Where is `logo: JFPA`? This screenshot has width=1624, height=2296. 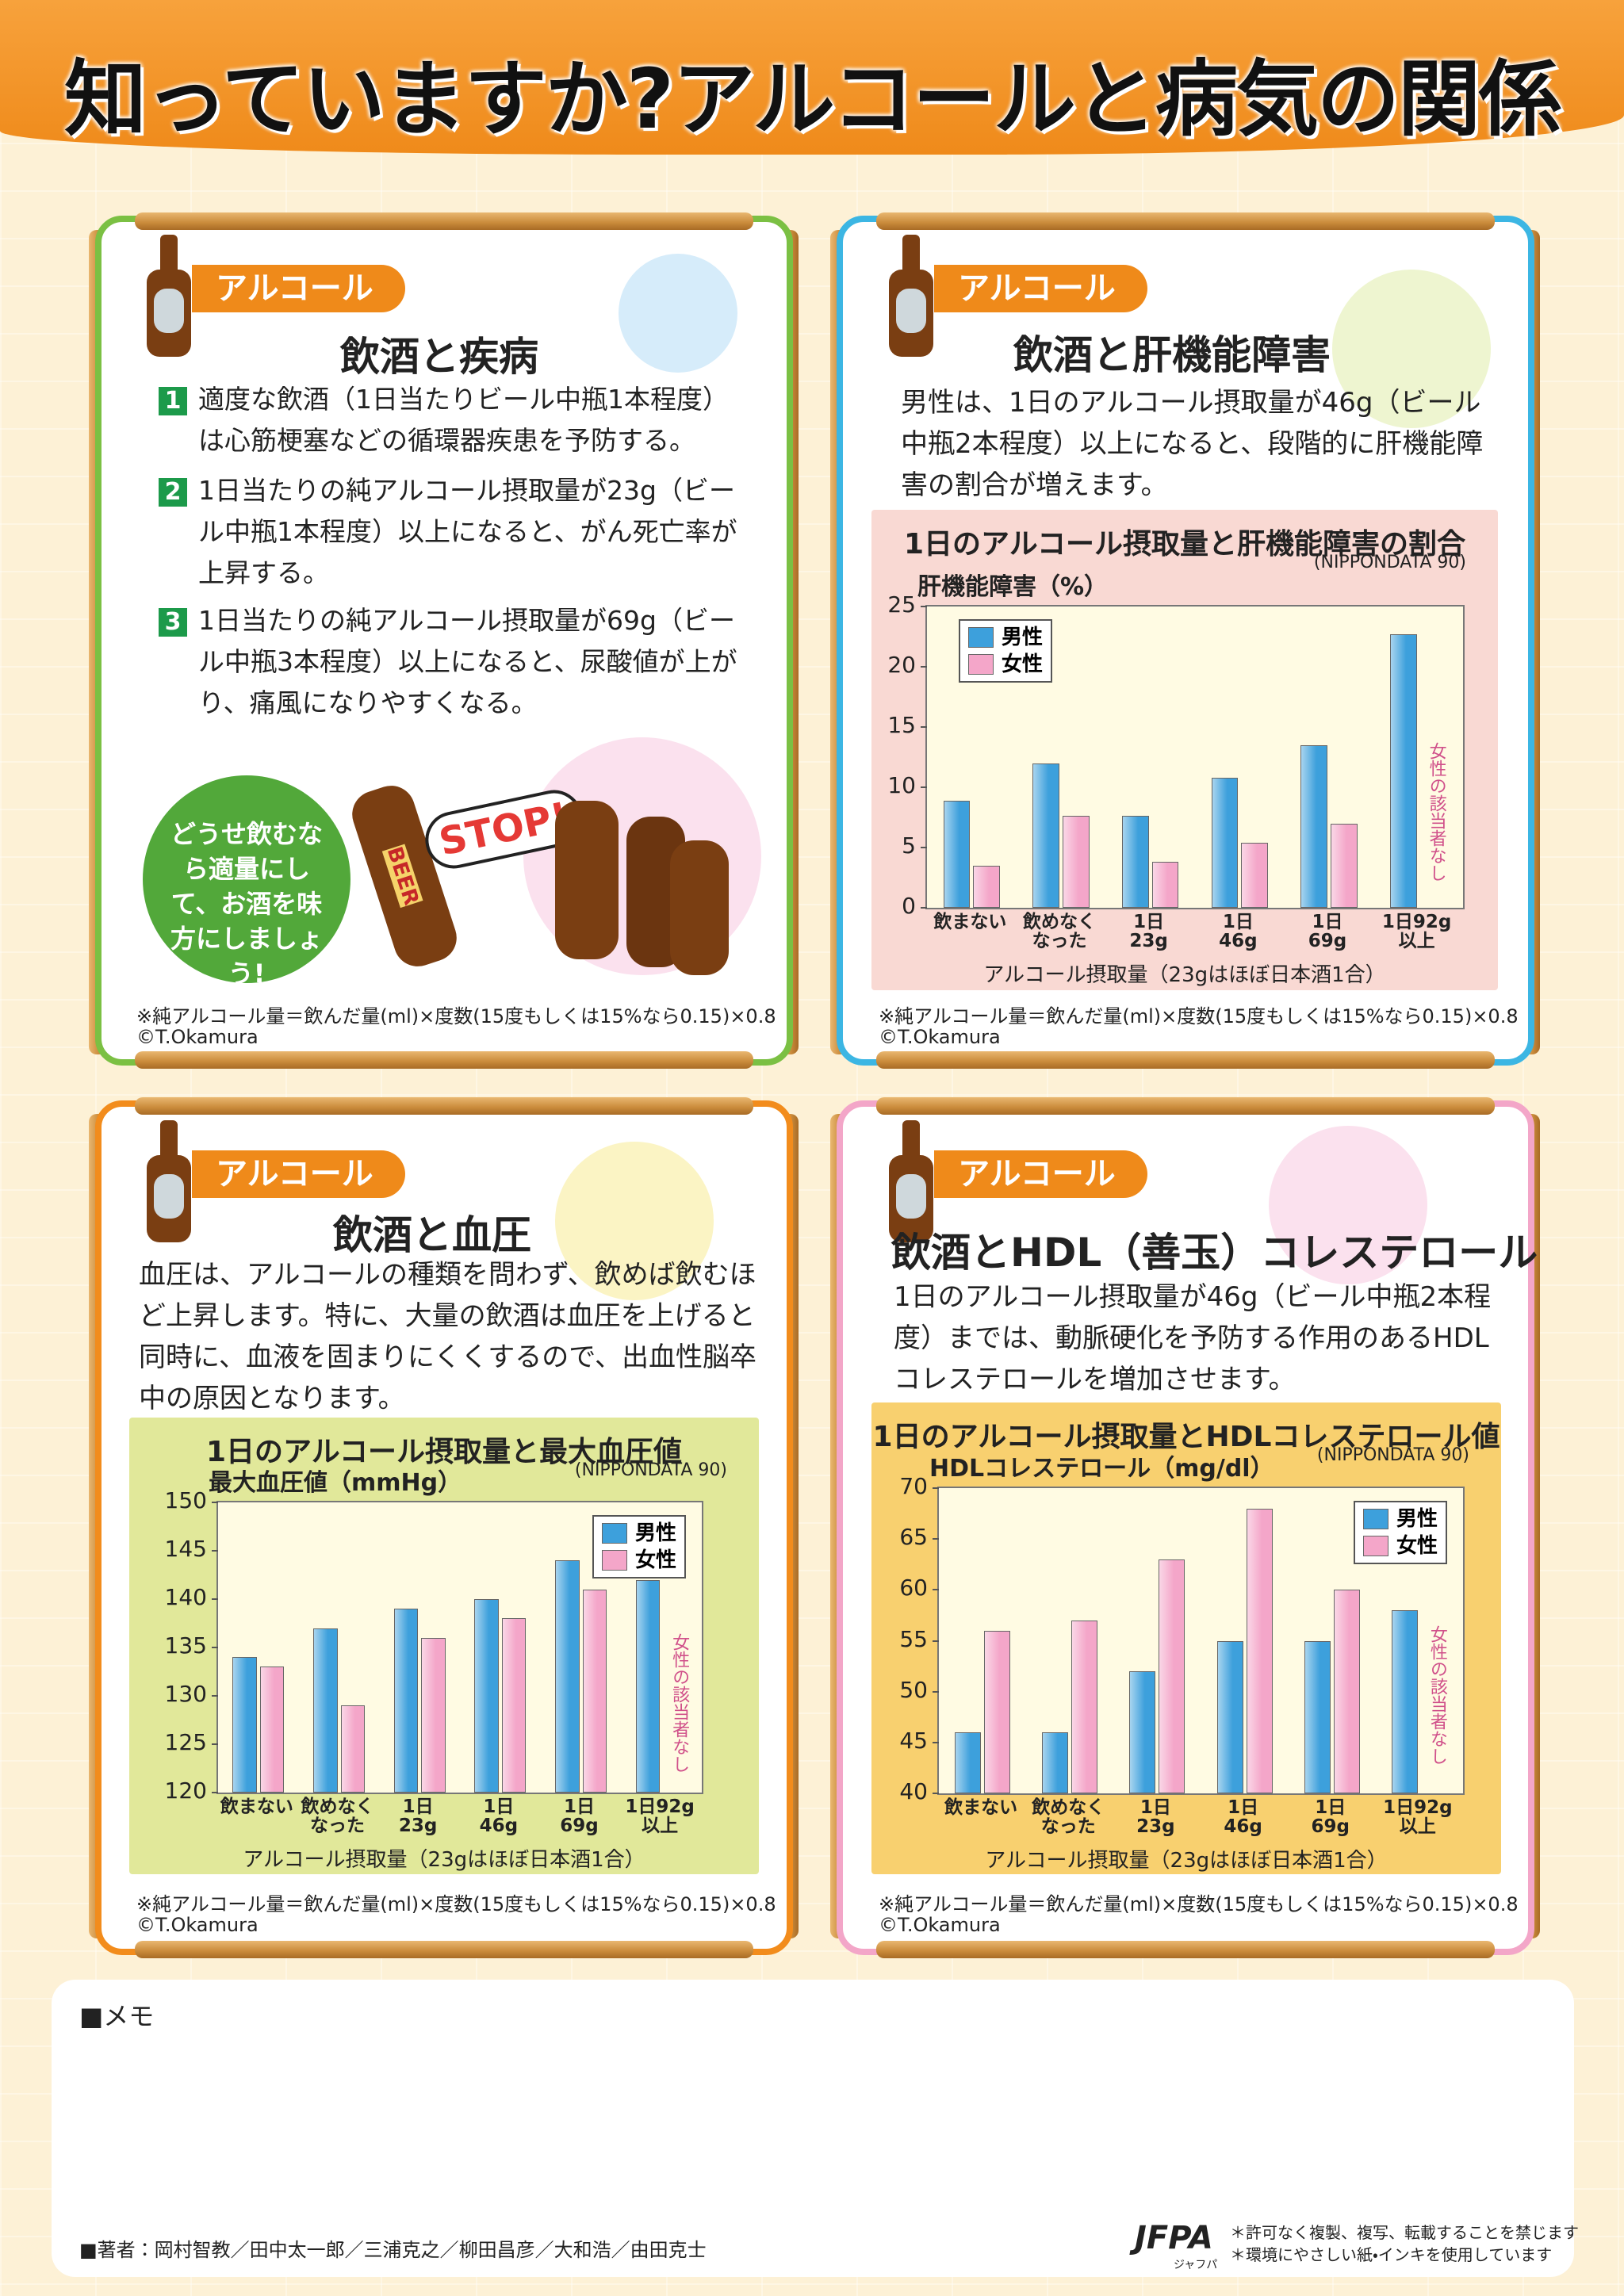
logo: JFPA is located at coordinates (1174, 2238).